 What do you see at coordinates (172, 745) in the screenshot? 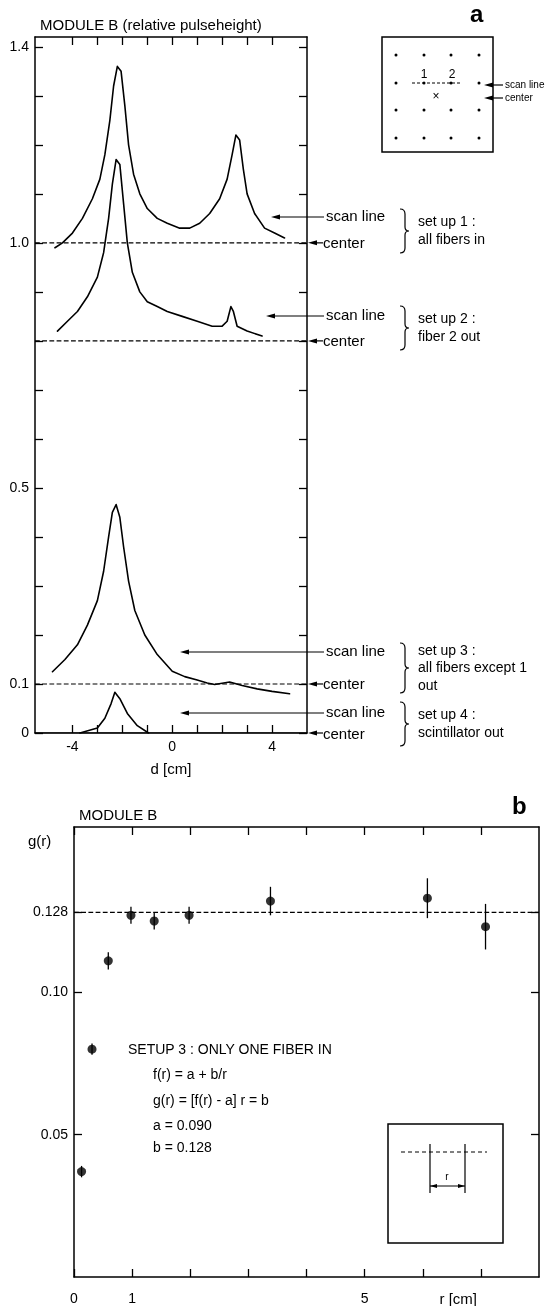
I see `x-tick-label: 0` at bounding box center [172, 745].